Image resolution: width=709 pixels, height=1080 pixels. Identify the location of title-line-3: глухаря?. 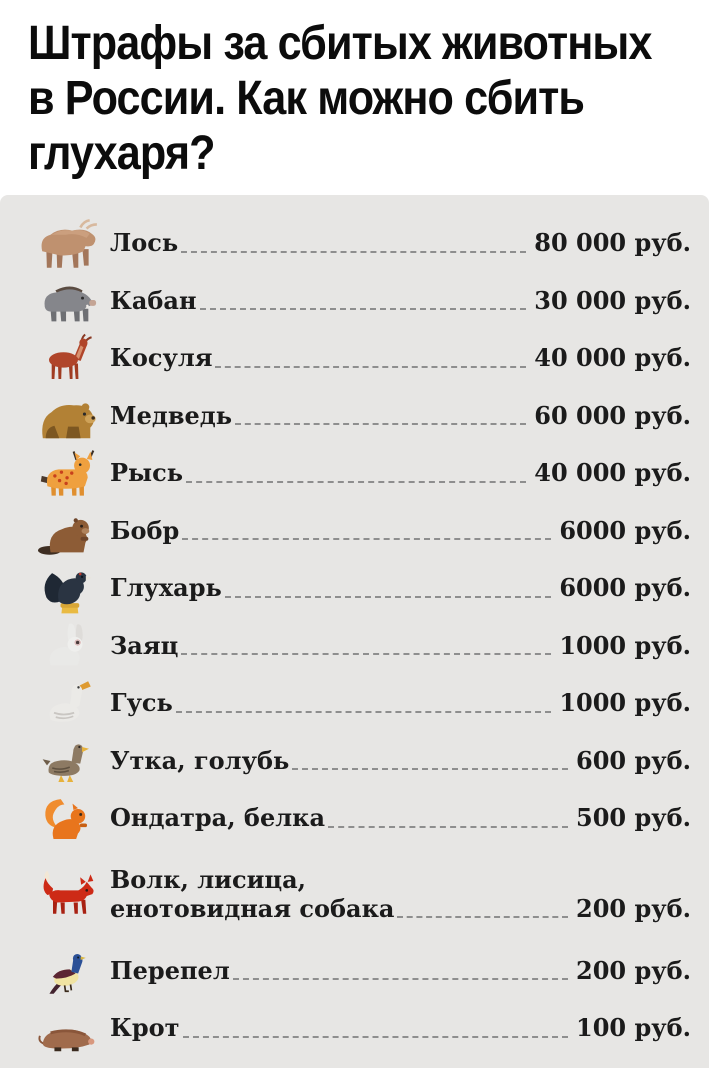
(122, 153).